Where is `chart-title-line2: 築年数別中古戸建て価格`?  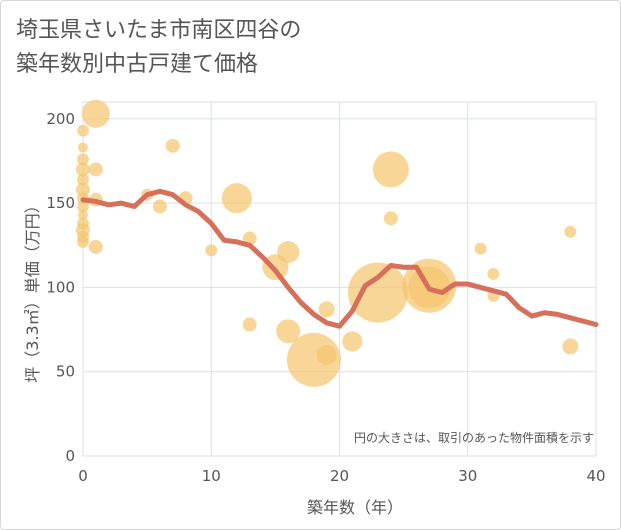
chart-title-line2: 築年数別中古戸建て価格 is located at coordinates (137, 64).